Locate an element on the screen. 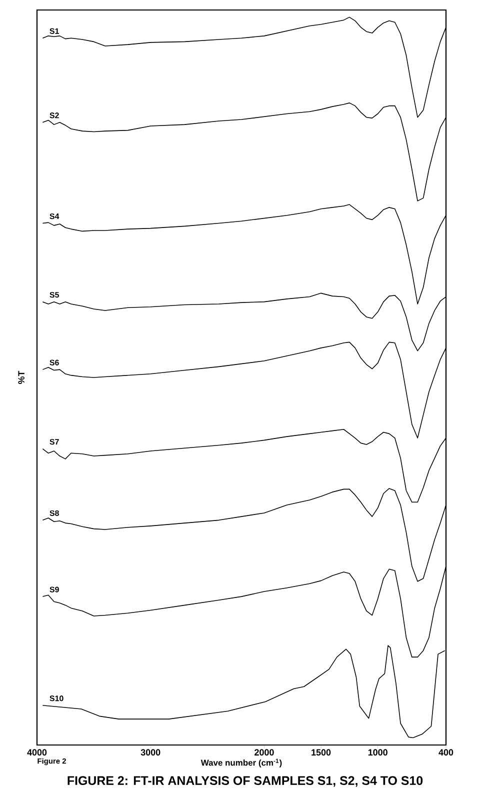  x-axis-title: Wave number (cm$^{-1}$) is located at coordinates (241, 763).